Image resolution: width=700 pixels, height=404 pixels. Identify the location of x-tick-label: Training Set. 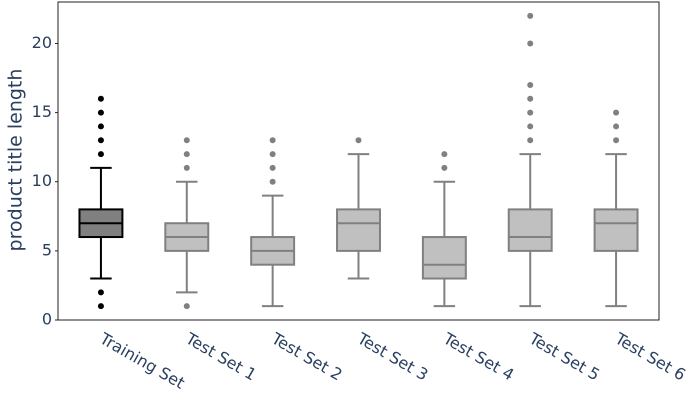
(142, 360).